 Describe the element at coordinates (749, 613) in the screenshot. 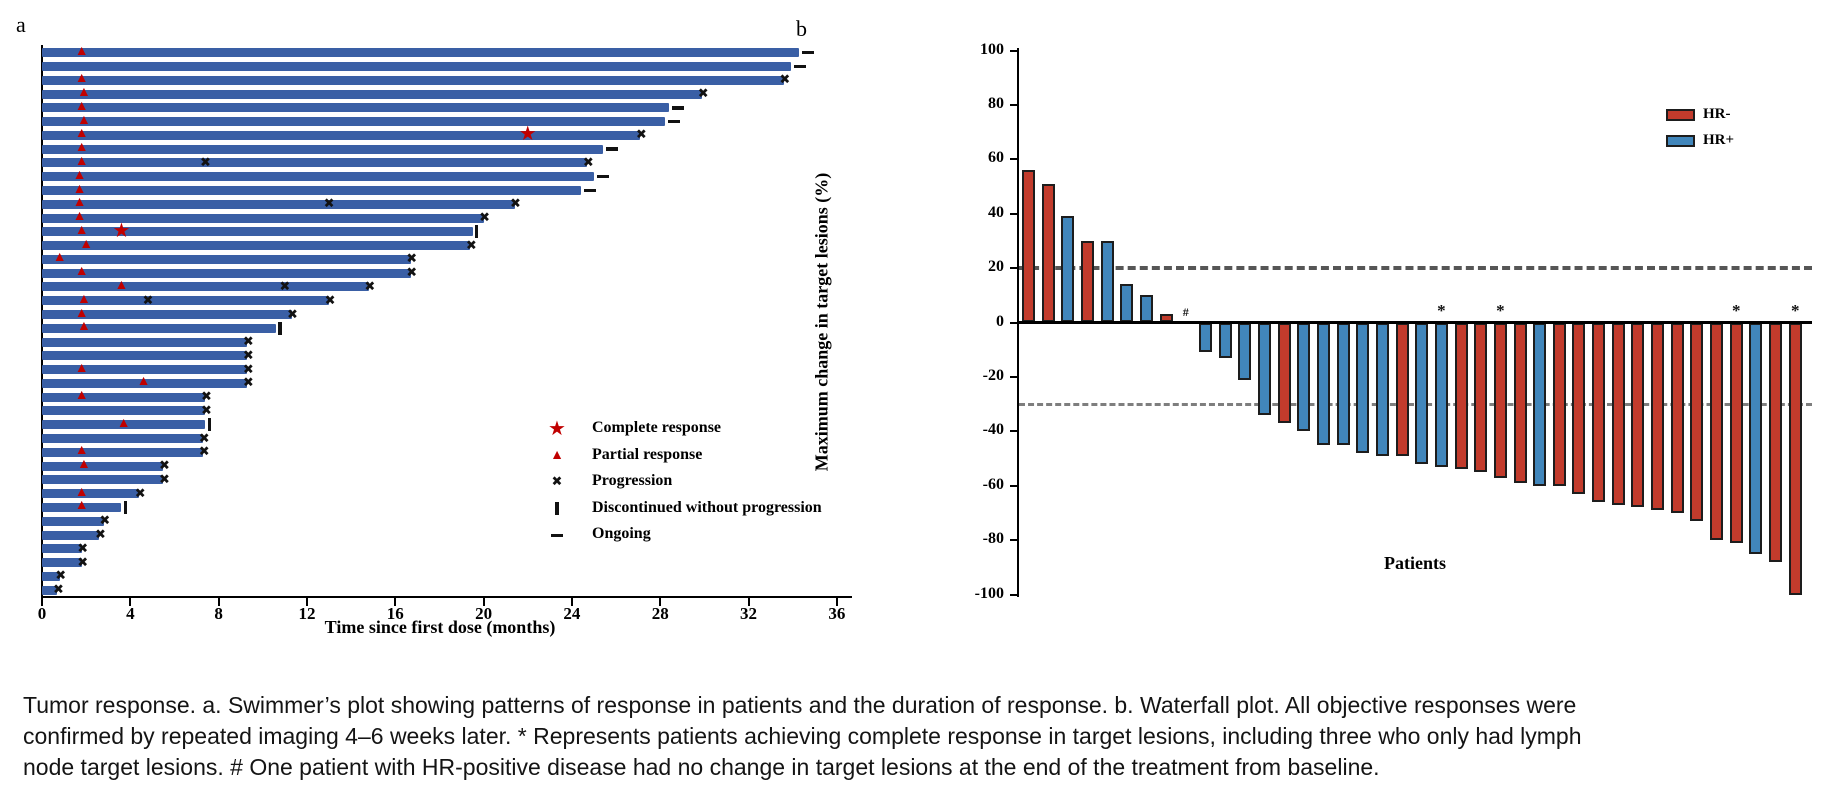

I see `x-tick-label: 32` at that location.